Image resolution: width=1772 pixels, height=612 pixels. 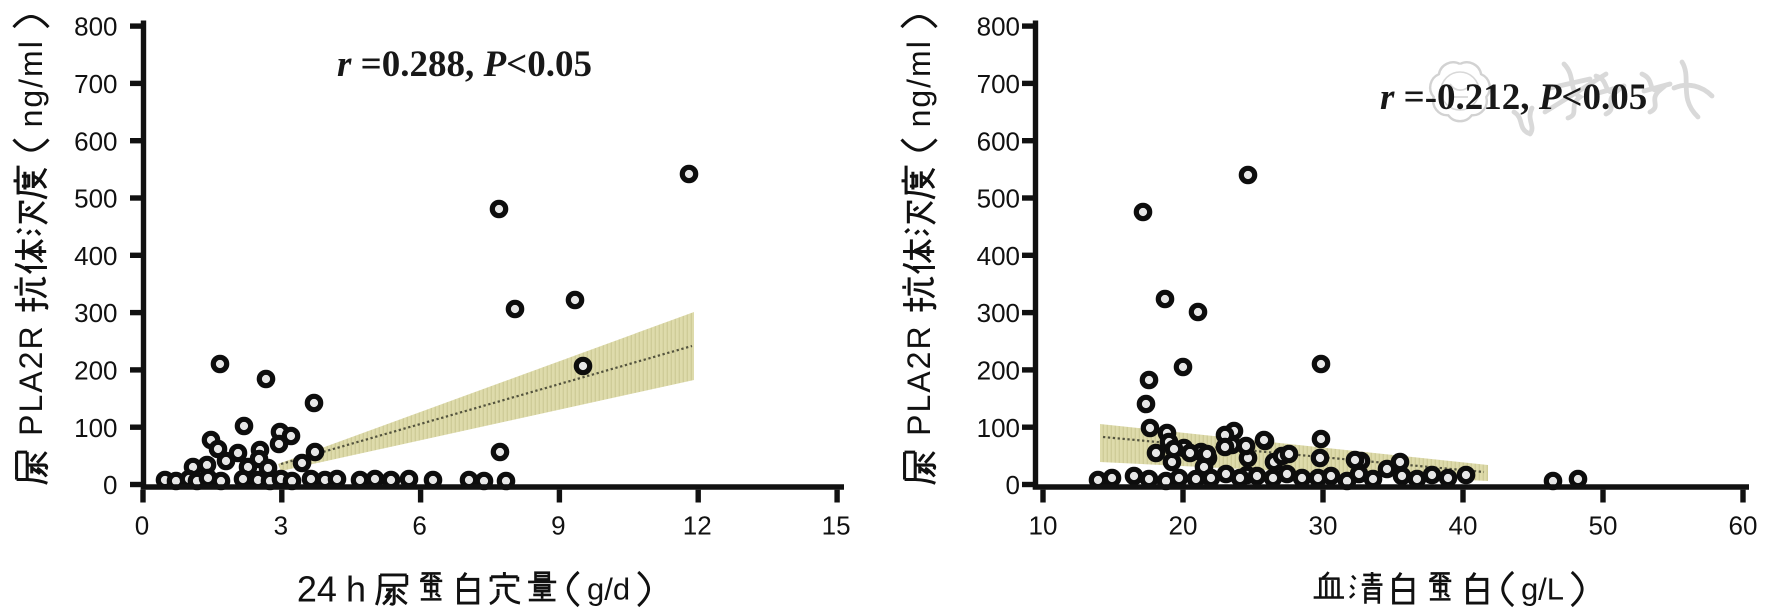 I want to click on svg-text: 9, so click(x=558, y=526).